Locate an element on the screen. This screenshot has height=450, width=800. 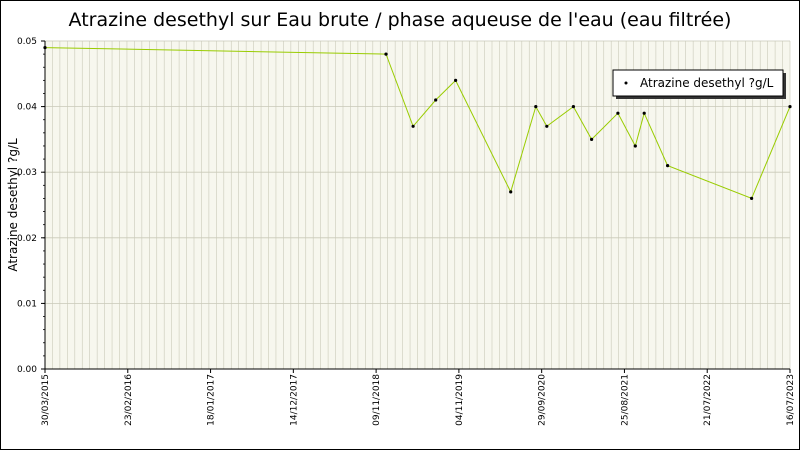
legend: Atrazine desethyl ?g/L is located at coordinates (699, 84).